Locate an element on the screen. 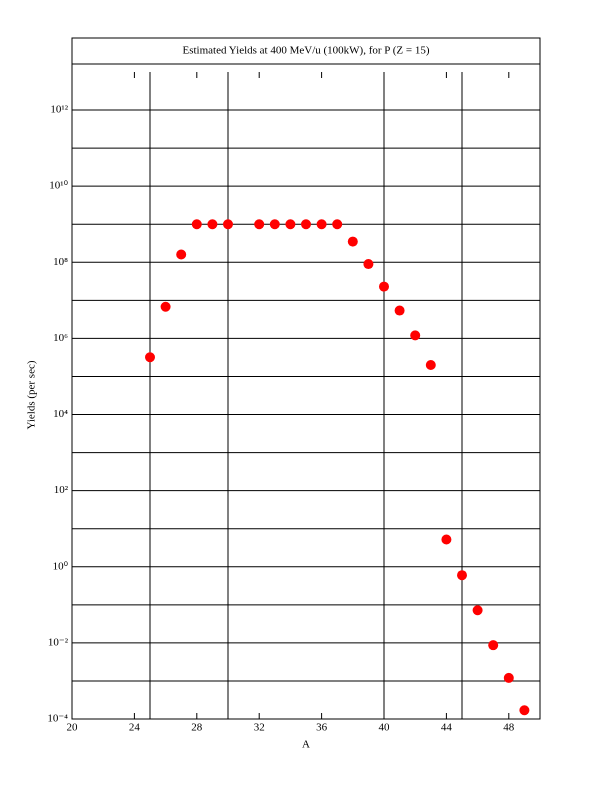  y-tick-label: 10⁰ is located at coordinates (61, 566).